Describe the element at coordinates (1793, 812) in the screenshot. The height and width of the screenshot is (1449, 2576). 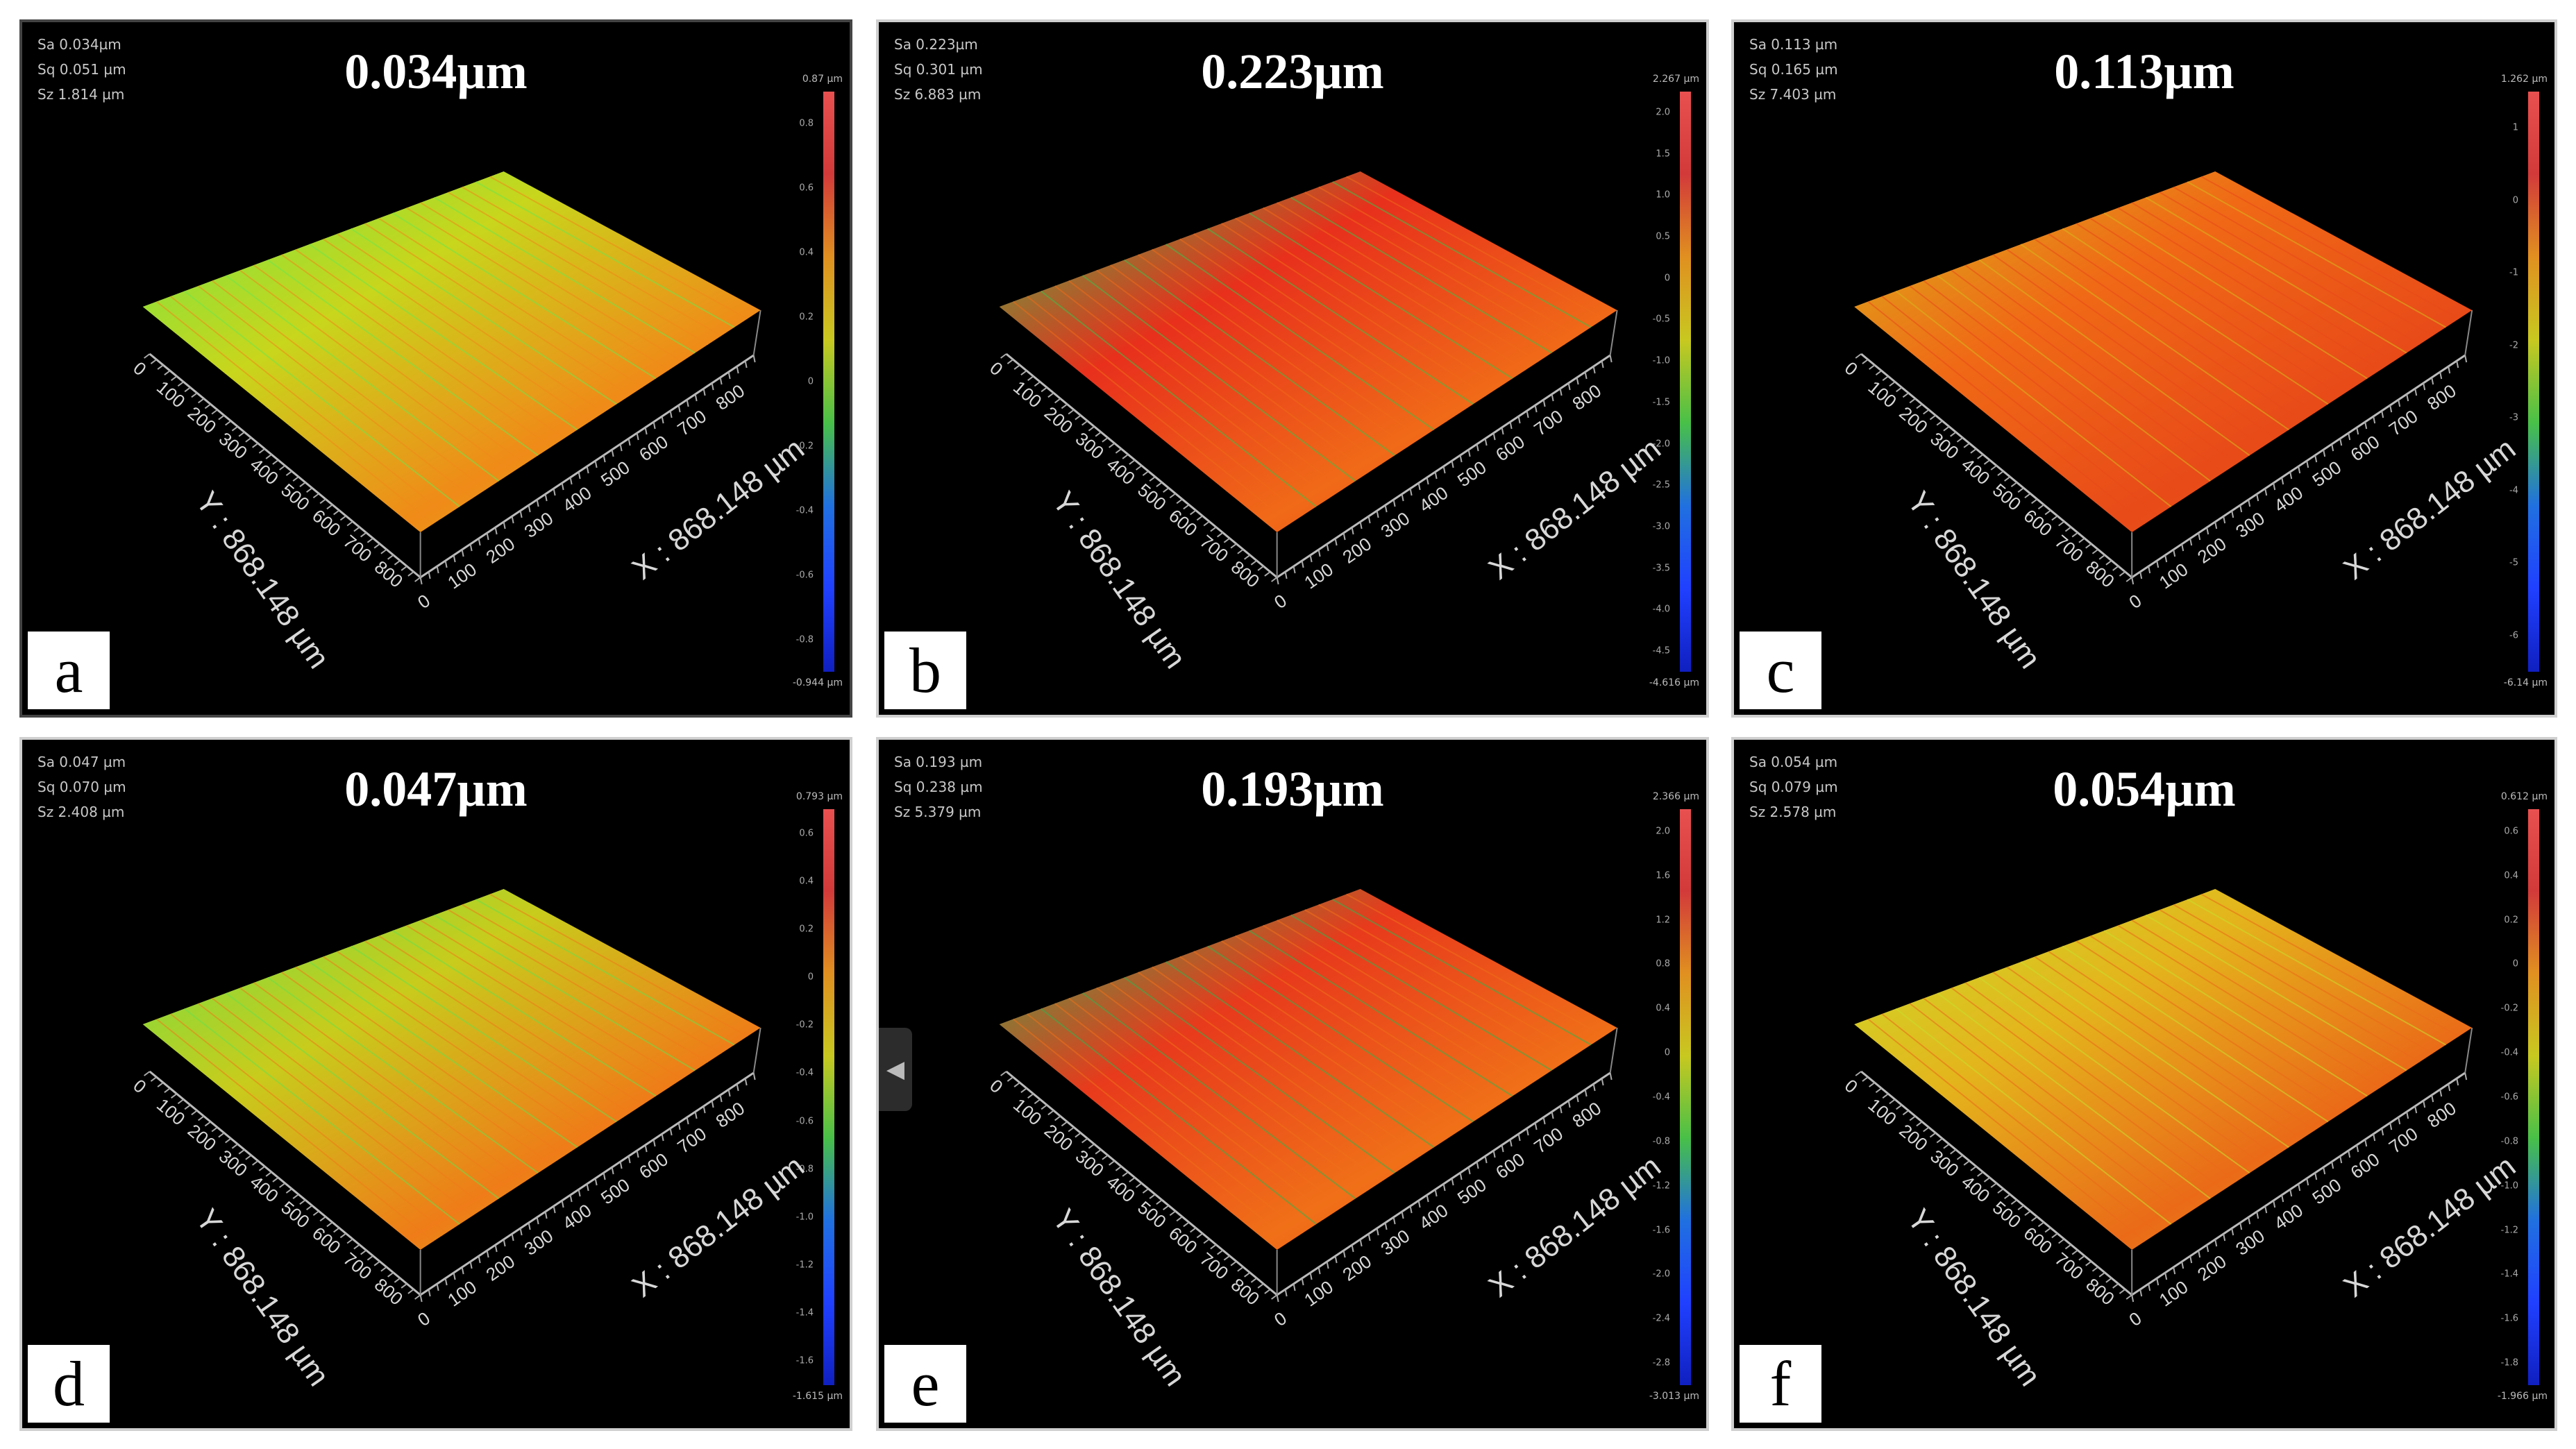
I see `stat-sz: Sz 2.578 µm` at that location.